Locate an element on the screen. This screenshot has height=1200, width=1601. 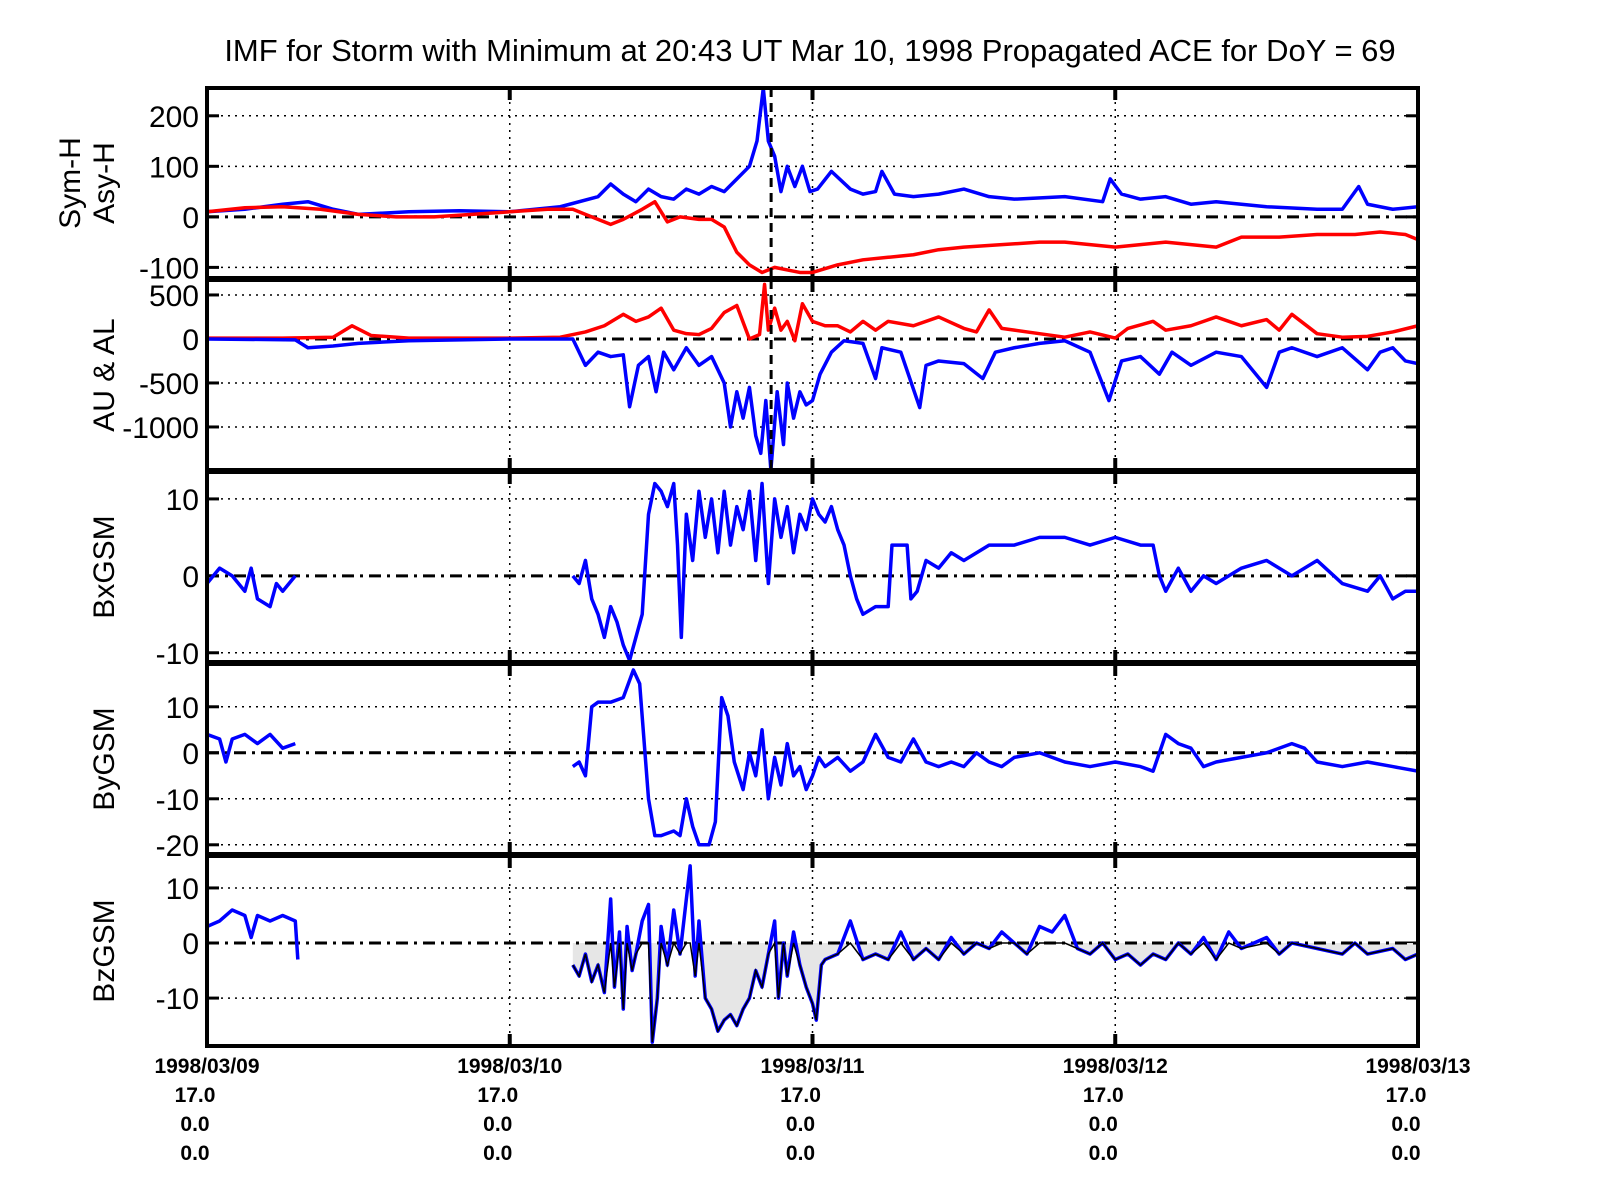
y-tick-label: 100 is located at coordinates (174, 167).